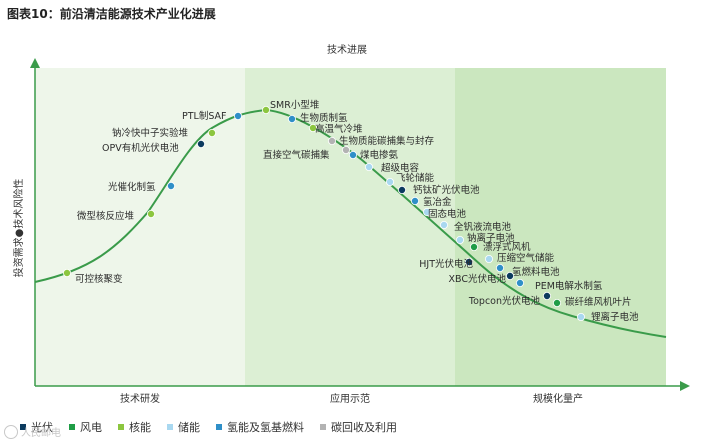 This screenshot has width=701, height=447. What do you see at coordinates (111, 14) in the screenshot?
I see `figure-title: 图表10：前沿清洁能源技术产业化进展` at bounding box center [111, 14].